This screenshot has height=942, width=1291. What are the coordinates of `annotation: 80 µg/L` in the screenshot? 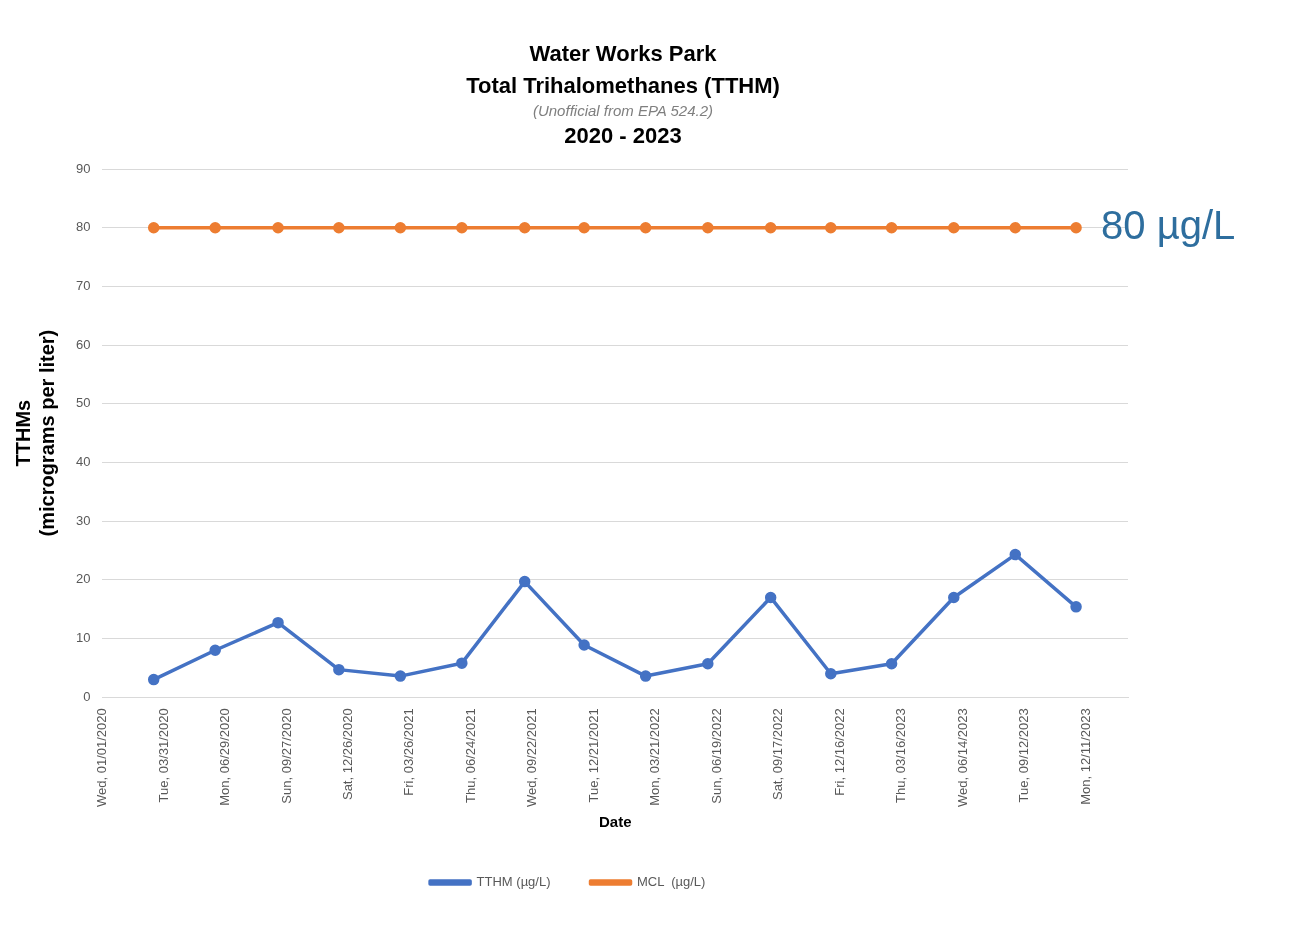 It's located at (1168, 224).